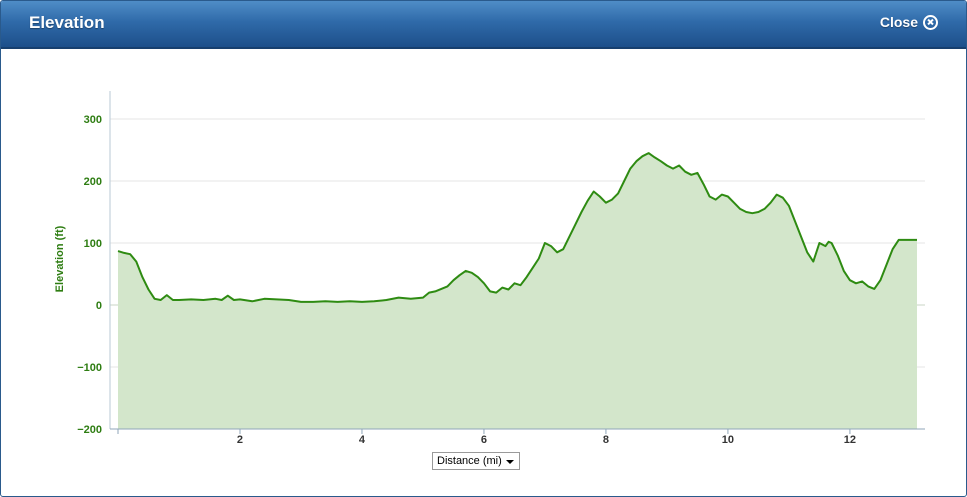 Image resolution: width=967 pixels, height=497 pixels. What do you see at coordinates (240, 440) in the screenshot?
I see `x-tick-label: 2` at bounding box center [240, 440].